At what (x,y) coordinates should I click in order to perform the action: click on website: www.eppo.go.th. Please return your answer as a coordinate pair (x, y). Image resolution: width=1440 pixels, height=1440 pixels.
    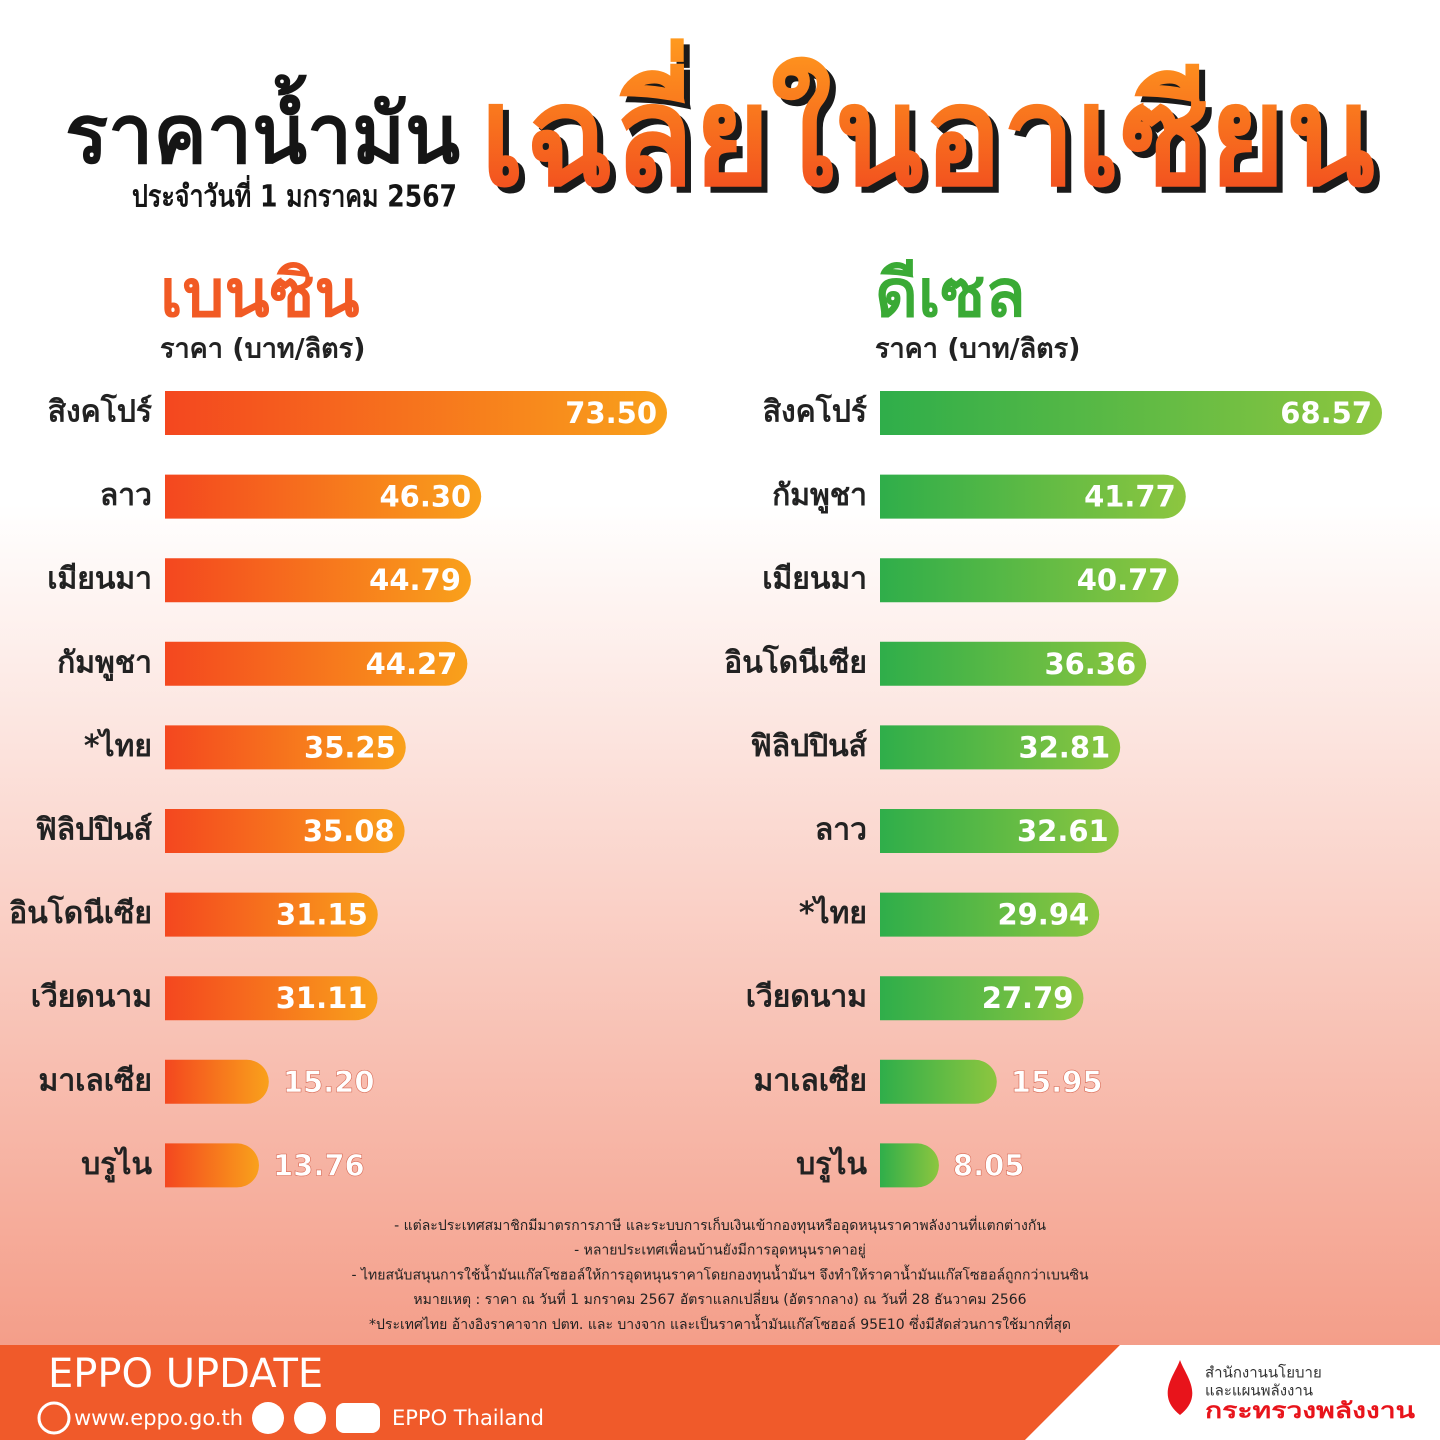
    Looking at the image, I should click on (158, 1418).